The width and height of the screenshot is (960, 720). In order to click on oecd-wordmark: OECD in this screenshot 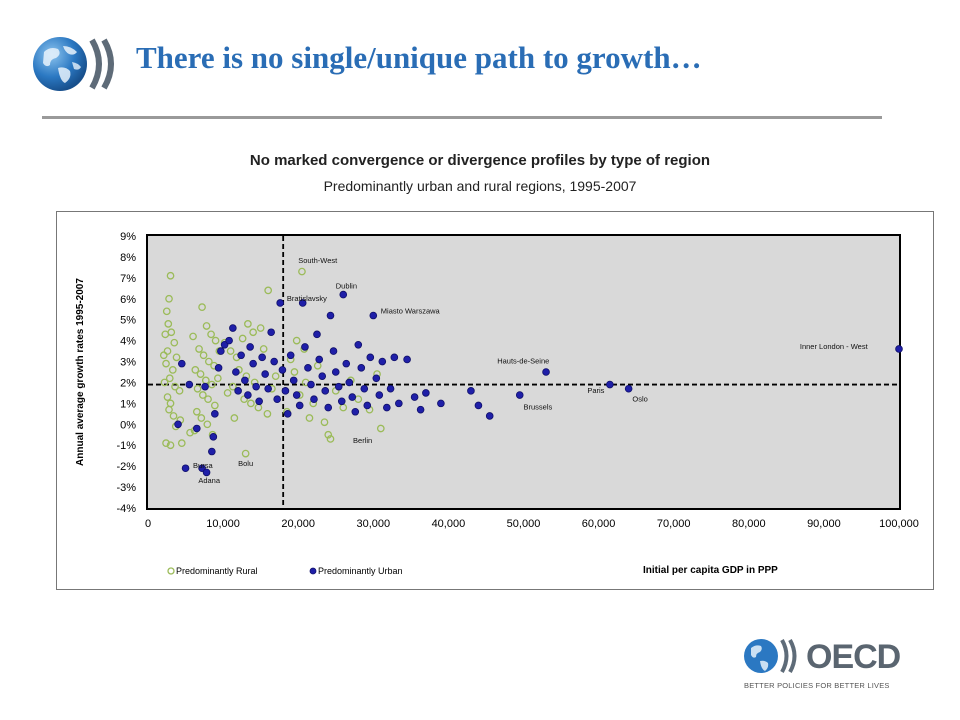, I will do `click(853, 657)`.